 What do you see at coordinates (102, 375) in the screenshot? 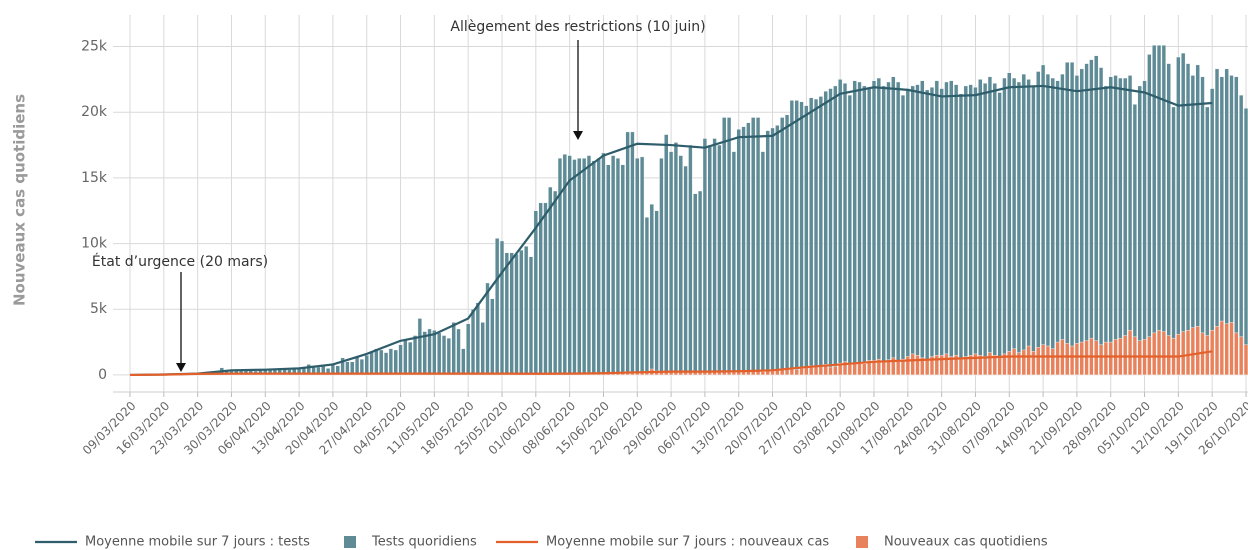
I see `y-tick-label: 0` at bounding box center [102, 375].